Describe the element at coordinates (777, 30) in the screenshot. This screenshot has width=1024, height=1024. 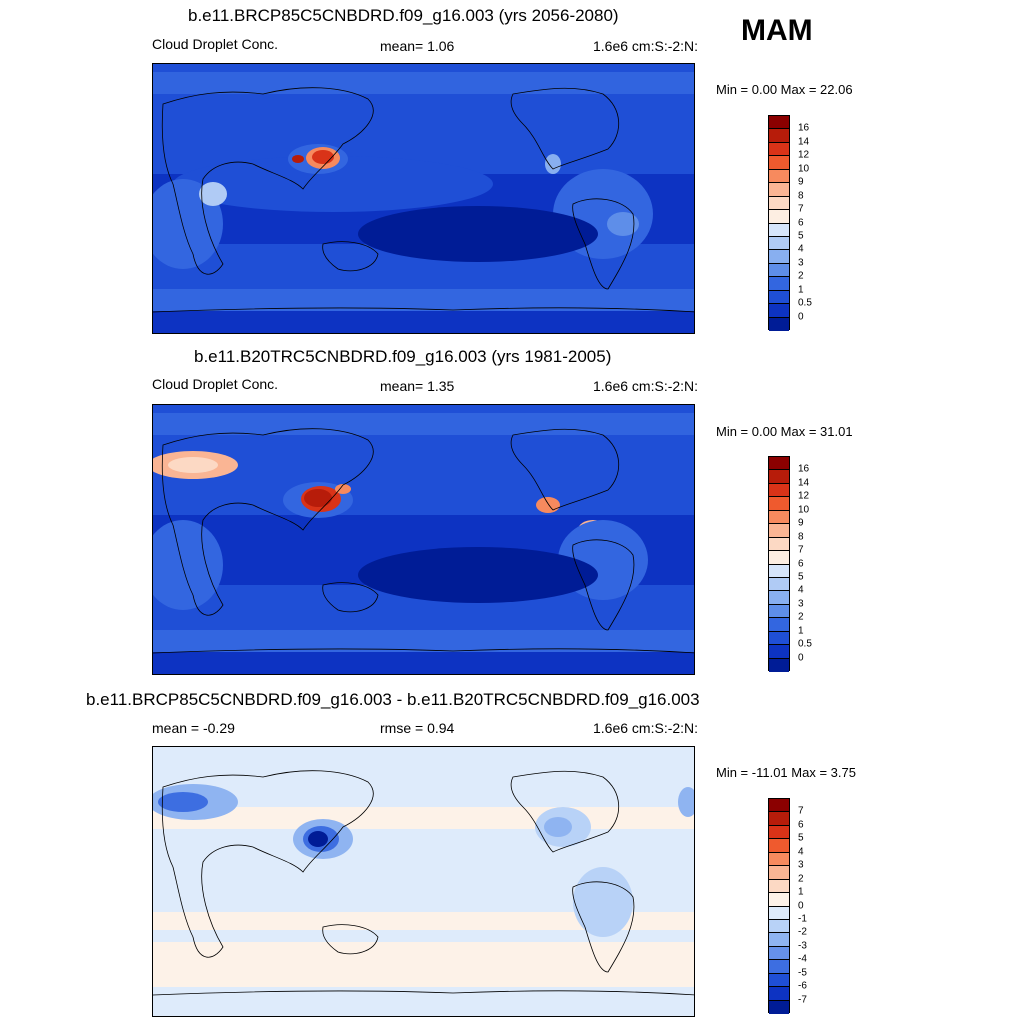
I see `season-label: MAM` at that location.